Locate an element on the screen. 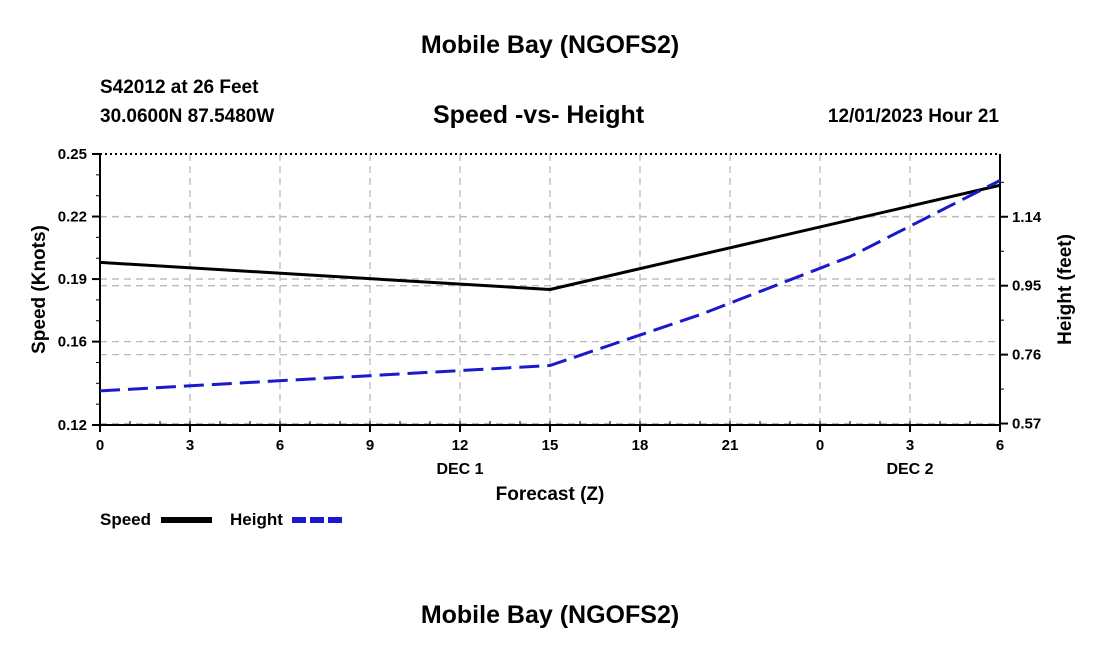 The image size is (1100, 650). y2-tick-label: 0.95 is located at coordinates (1026, 286).